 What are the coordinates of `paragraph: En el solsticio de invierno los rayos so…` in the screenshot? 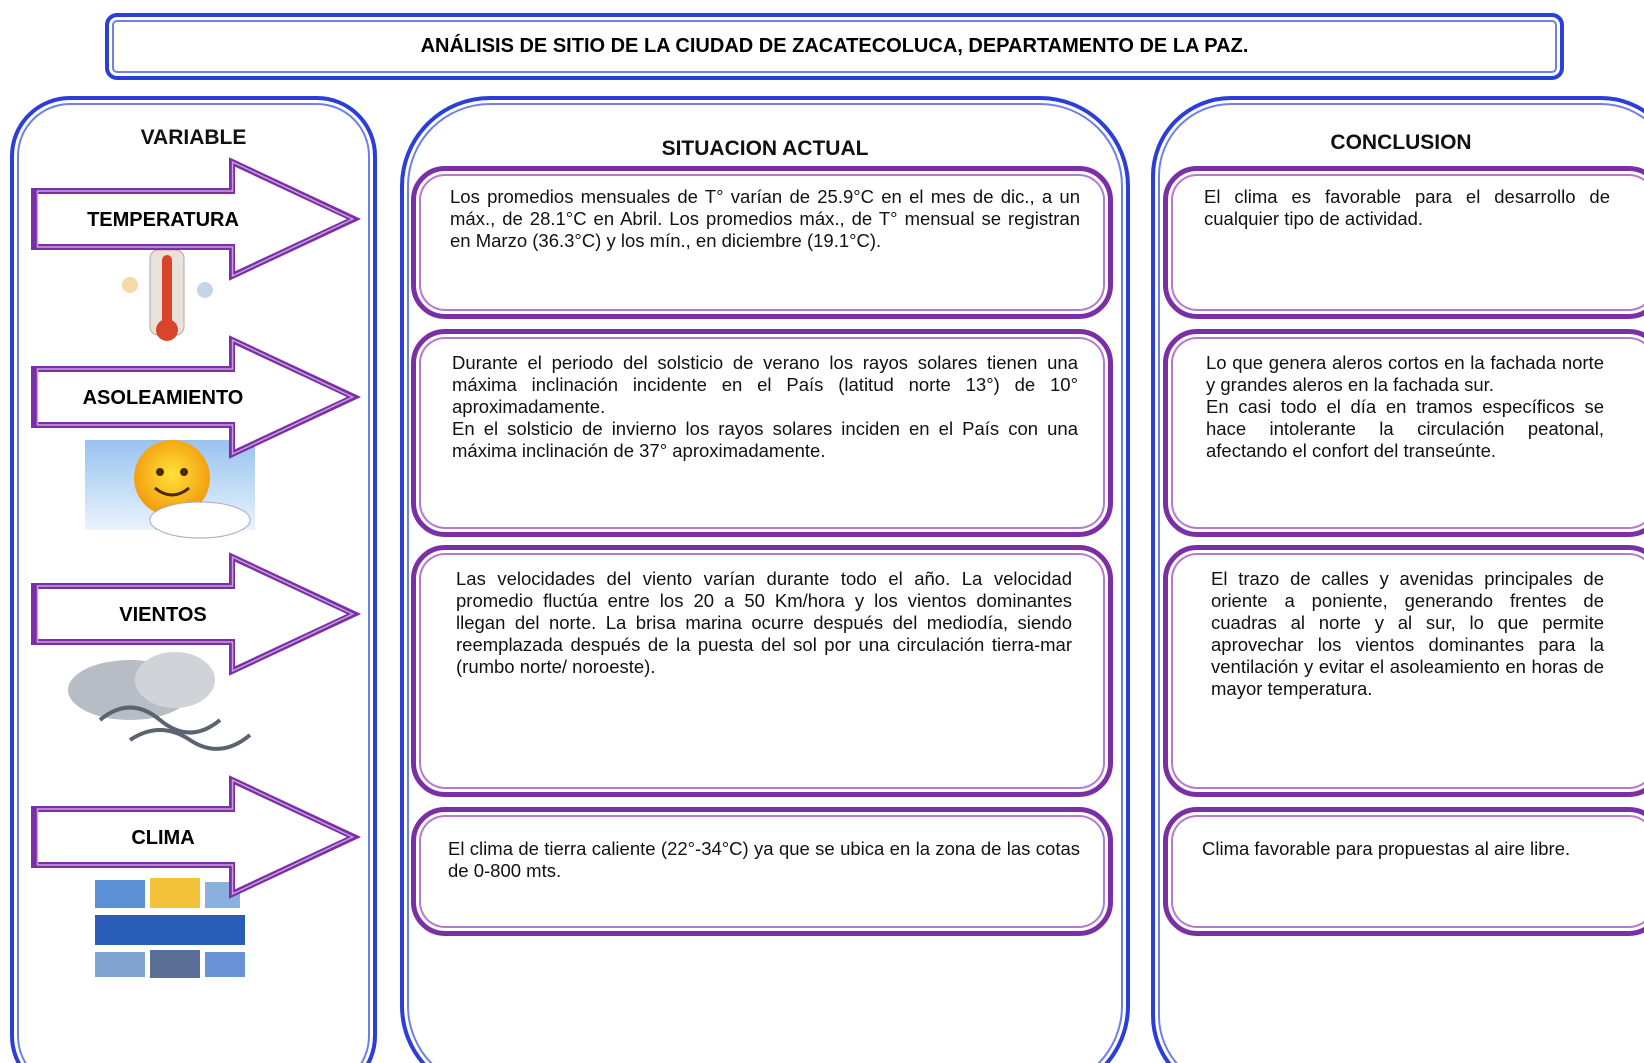 It's located at (765, 439).